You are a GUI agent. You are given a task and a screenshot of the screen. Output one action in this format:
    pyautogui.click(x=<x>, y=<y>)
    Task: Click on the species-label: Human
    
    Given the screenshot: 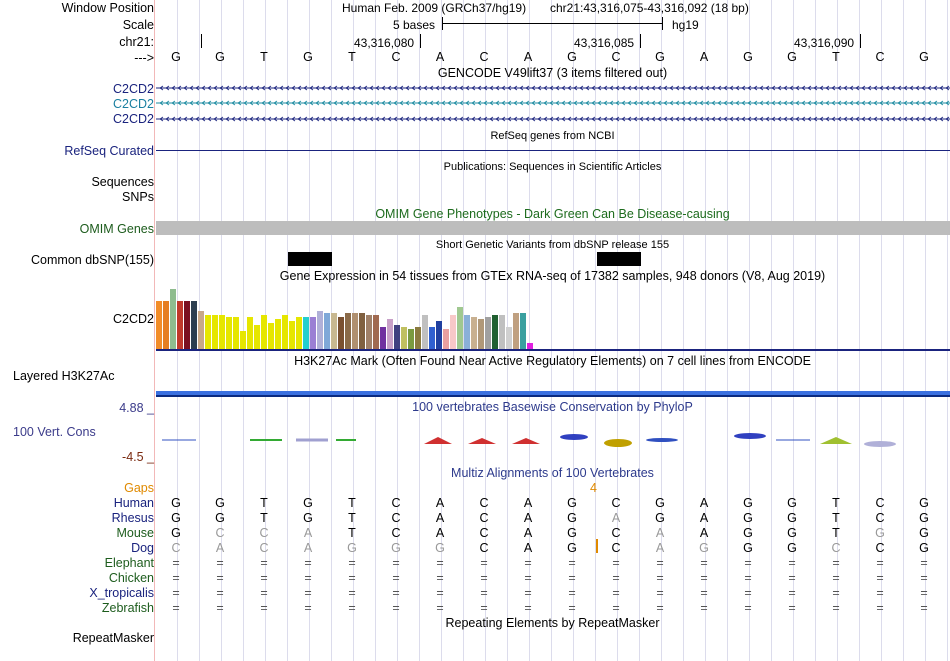 What is the action you would take?
    pyautogui.click(x=133, y=503)
    